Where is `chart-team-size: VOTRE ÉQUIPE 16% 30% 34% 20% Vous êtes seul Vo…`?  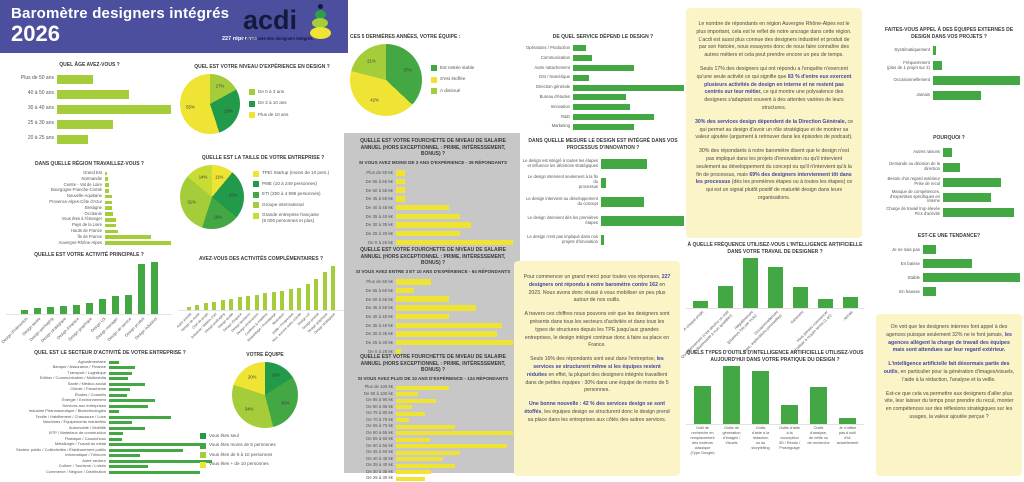 chart-team-size: VOTRE ÉQUIPE 16% 30% 34% 20% Vous êtes seul Vo… is located at coordinates (265, 410).